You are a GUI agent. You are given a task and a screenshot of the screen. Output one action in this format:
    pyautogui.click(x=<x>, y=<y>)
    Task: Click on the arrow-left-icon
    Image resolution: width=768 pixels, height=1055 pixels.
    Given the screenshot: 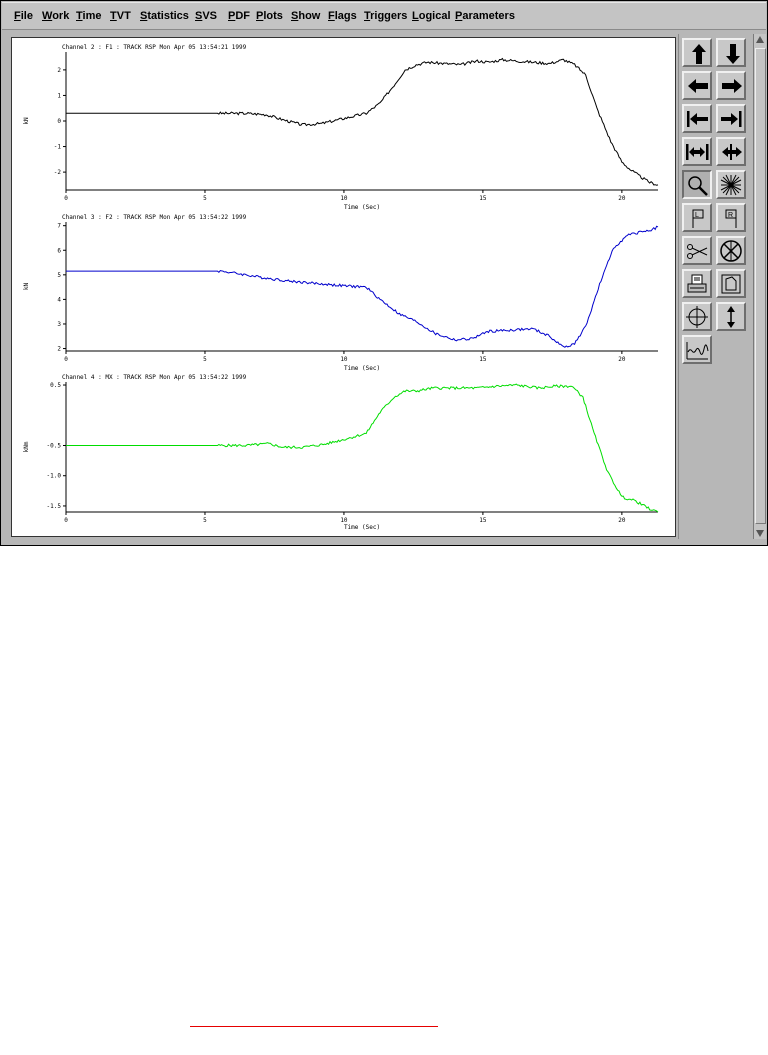 What is the action you would take?
    pyautogui.click(x=698, y=86)
    